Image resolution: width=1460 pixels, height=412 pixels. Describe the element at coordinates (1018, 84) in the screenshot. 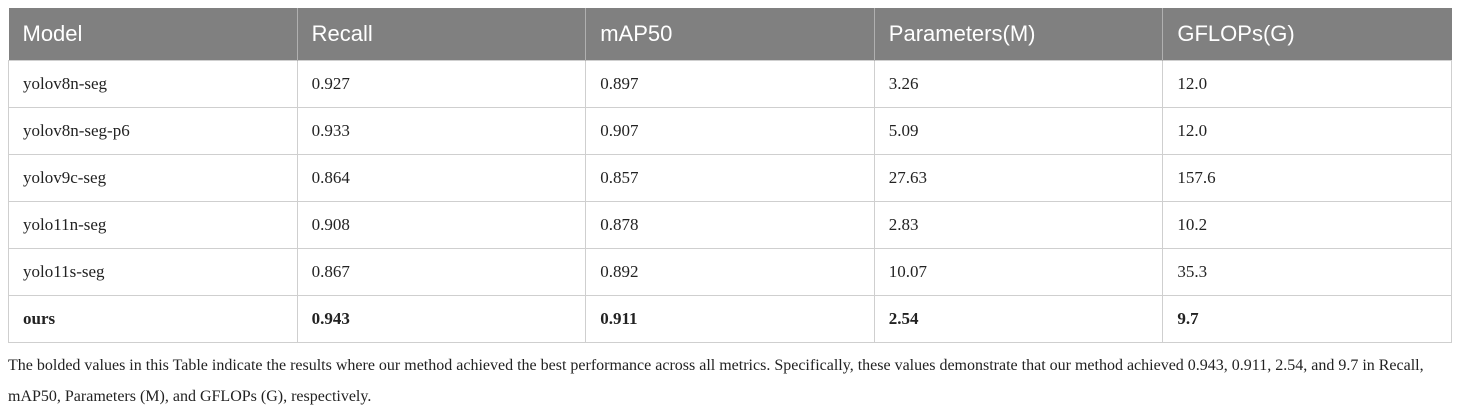

I see `table-cell: 3.26` at that location.